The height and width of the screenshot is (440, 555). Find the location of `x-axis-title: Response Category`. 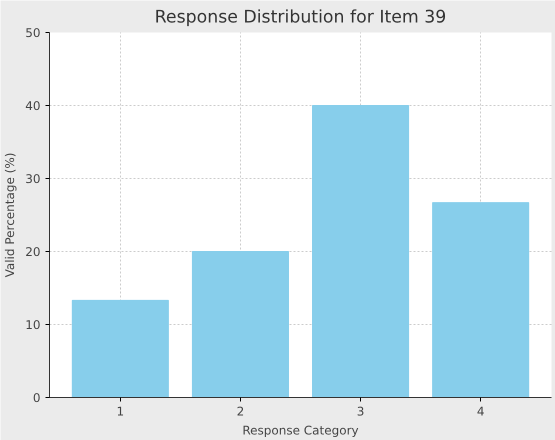

x-axis-title: Response Category is located at coordinates (300, 431).